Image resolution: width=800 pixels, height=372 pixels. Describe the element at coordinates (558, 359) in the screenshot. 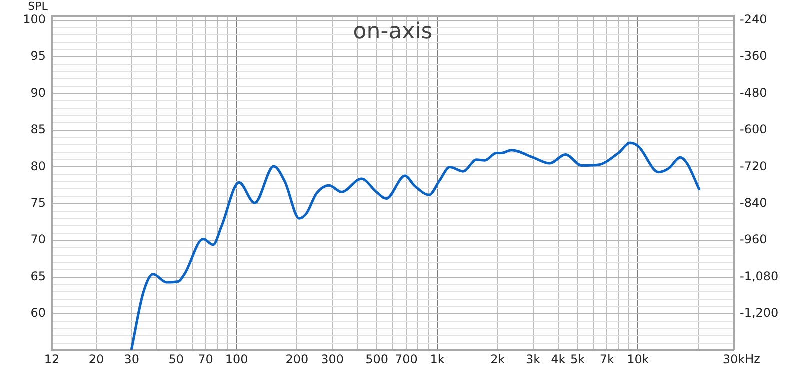

I see `x-tick-label: 4k` at that location.